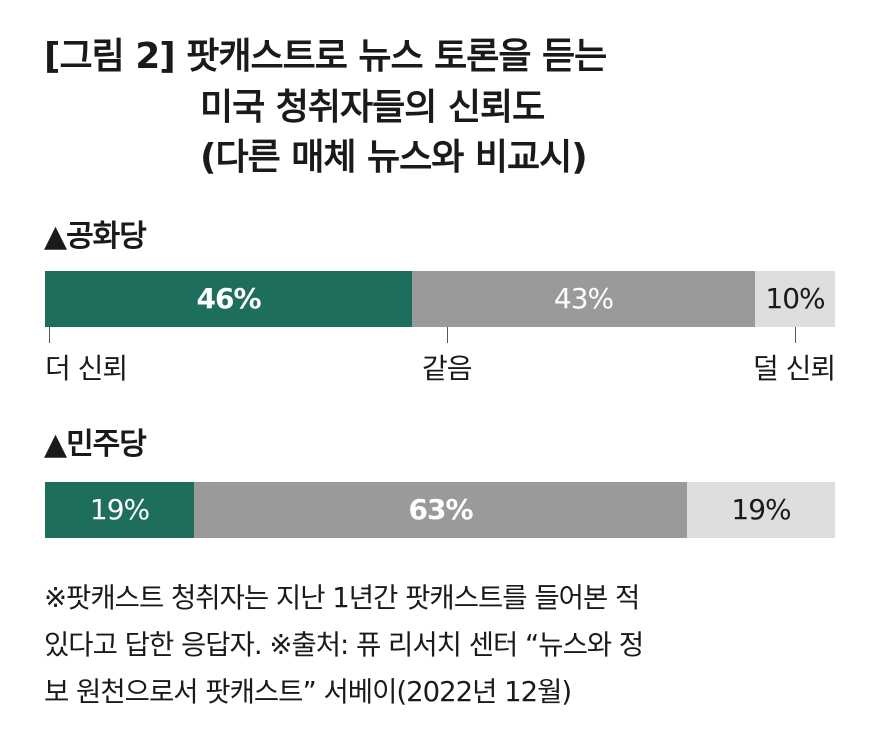  Describe the element at coordinates (440, 336) in the screenshot. I see `category-ticks` at that location.